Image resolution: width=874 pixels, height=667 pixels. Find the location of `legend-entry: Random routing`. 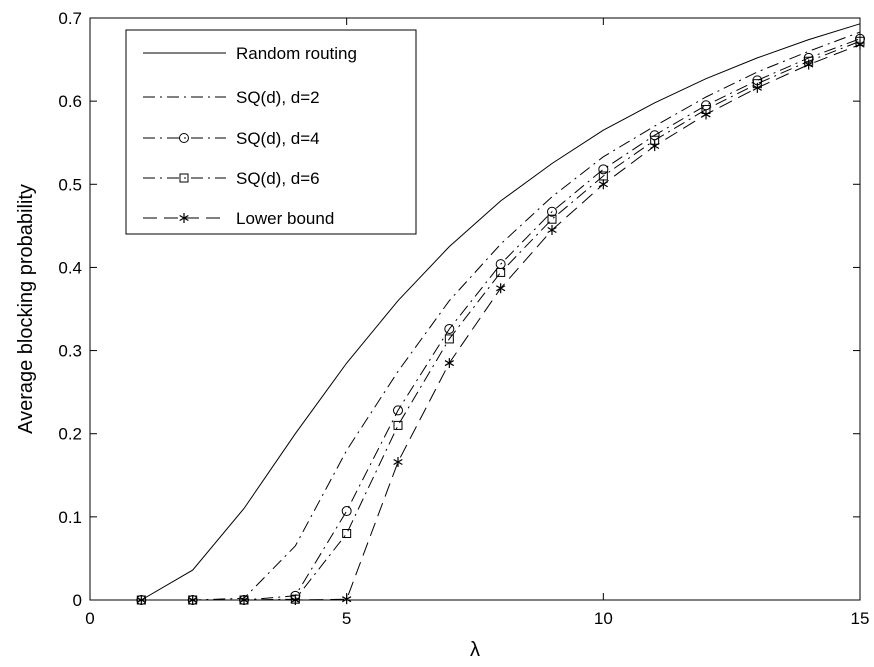

legend-entry: Random routing is located at coordinates (250, 53).